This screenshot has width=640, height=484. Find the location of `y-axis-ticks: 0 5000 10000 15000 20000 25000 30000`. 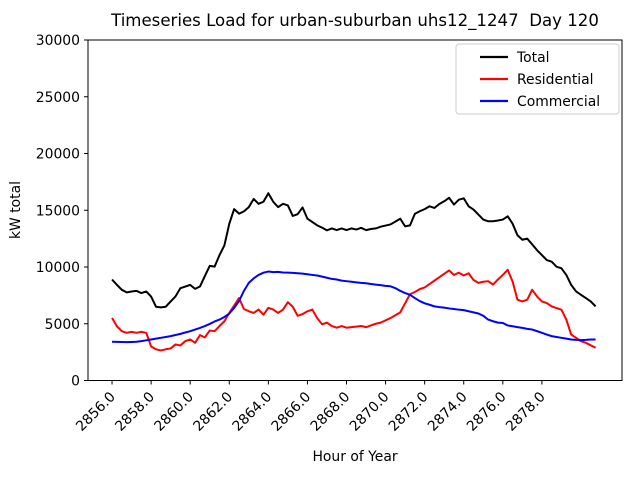

y-axis-ticks: 0 5000 10000 15000 20000 25000 30000 is located at coordinates (62, 211).